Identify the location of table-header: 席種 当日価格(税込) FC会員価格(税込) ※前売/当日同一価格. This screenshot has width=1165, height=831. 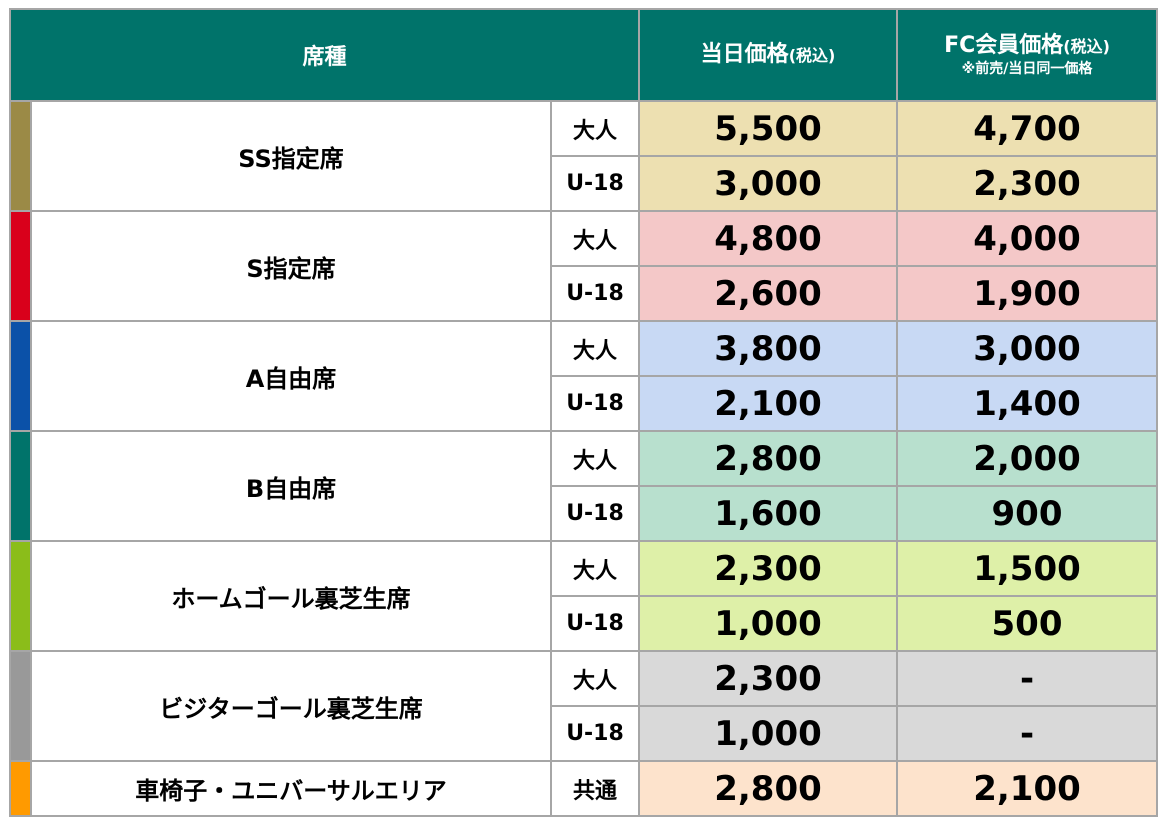
(583, 55).